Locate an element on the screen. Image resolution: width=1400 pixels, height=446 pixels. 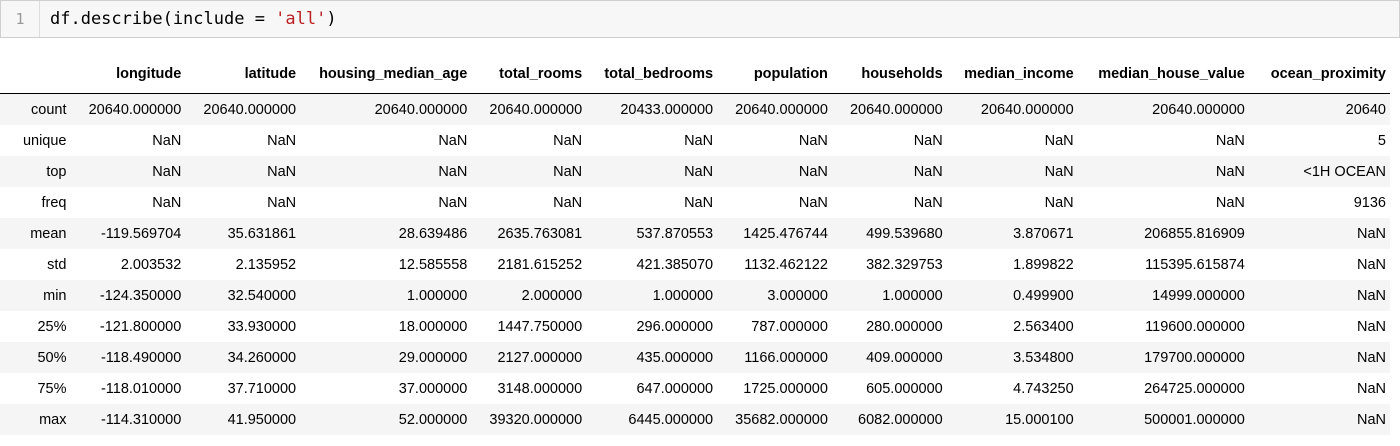
table-cell: 2.563400 is located at coordinates (1043, 326).